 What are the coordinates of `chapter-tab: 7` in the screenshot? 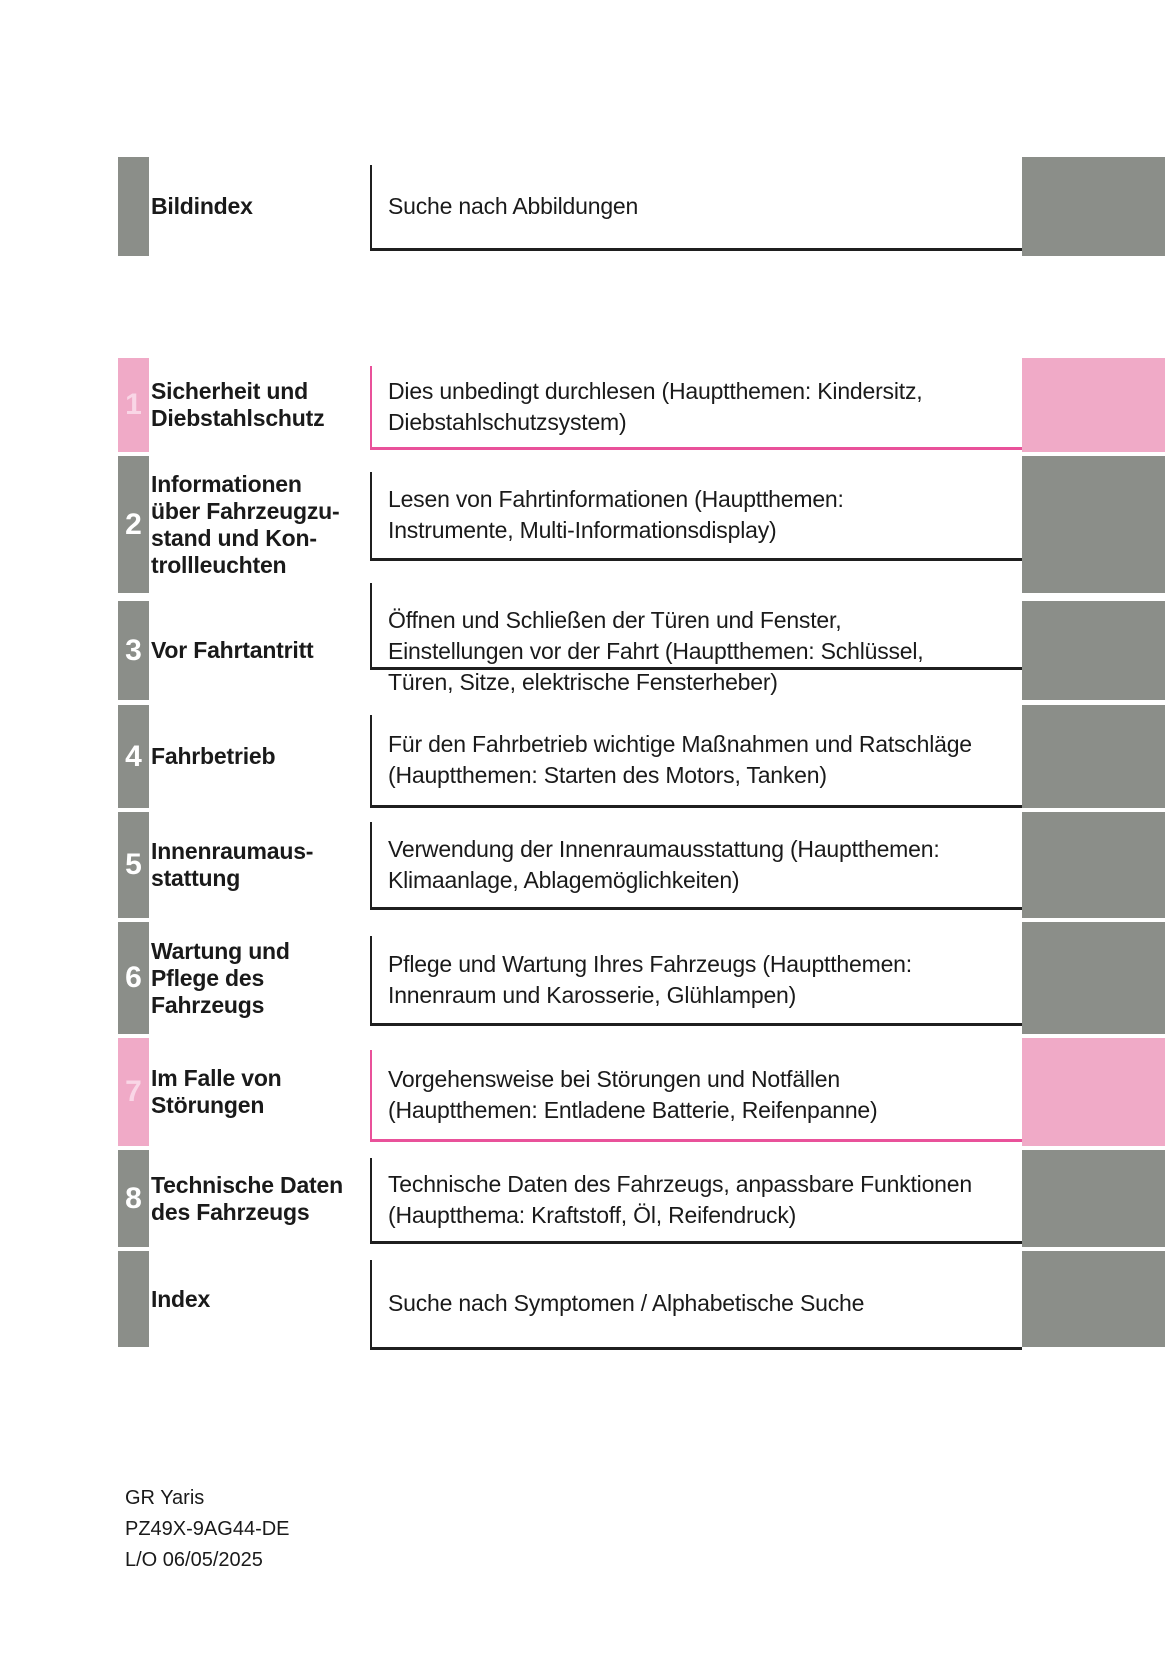 It's located at (133, 1092).